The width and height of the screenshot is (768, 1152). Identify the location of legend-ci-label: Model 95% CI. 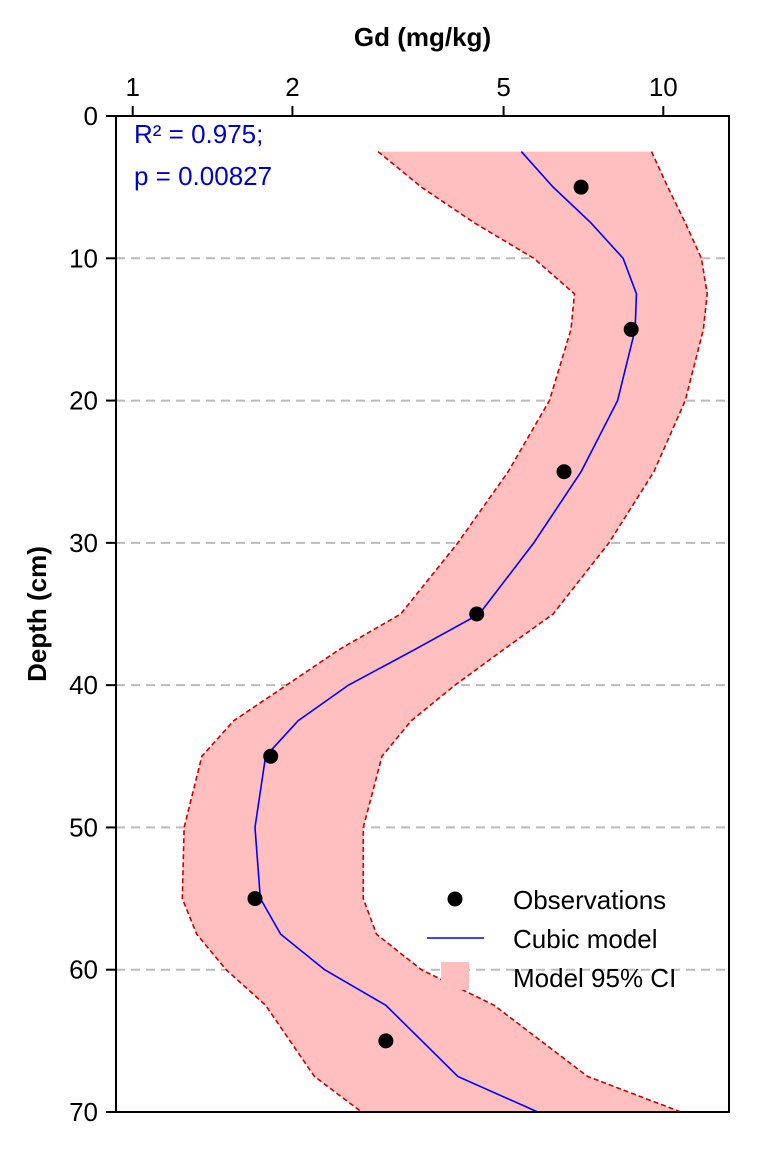
(594, 978).